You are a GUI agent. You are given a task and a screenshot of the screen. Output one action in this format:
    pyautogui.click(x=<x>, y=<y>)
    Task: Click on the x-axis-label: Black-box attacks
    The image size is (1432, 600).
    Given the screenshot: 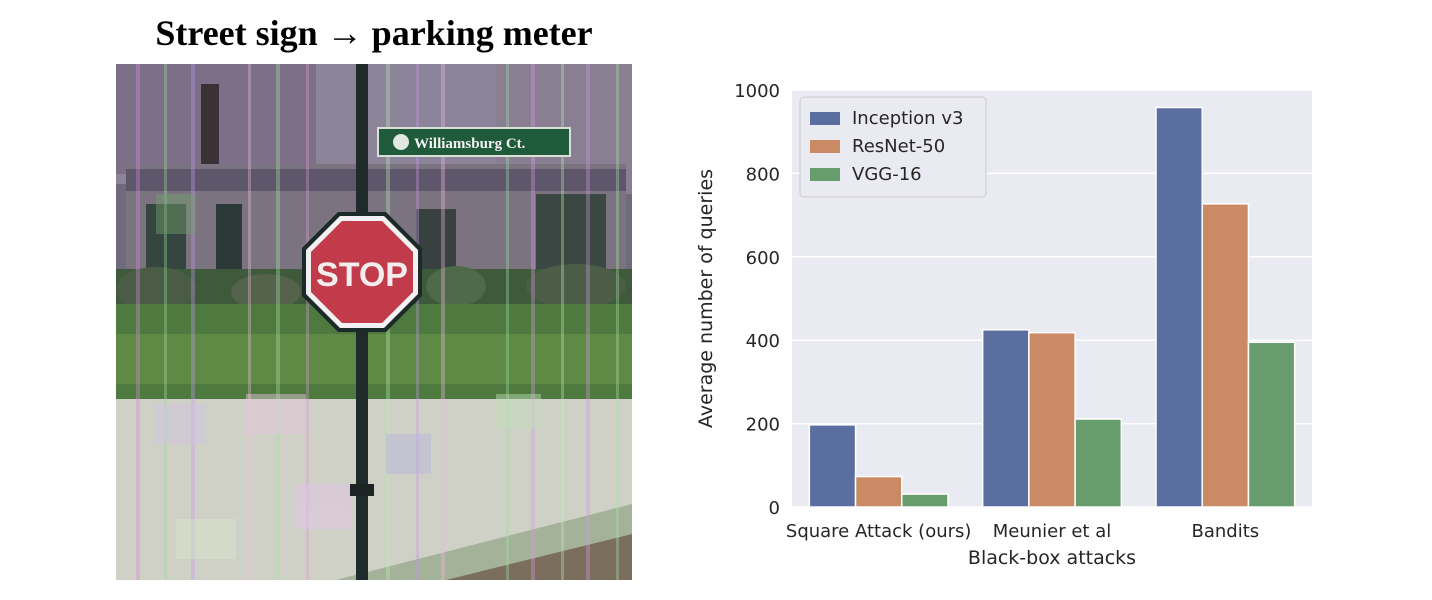 What is the action you would take?
    pyautogui.click(x=1052, y=558)
    